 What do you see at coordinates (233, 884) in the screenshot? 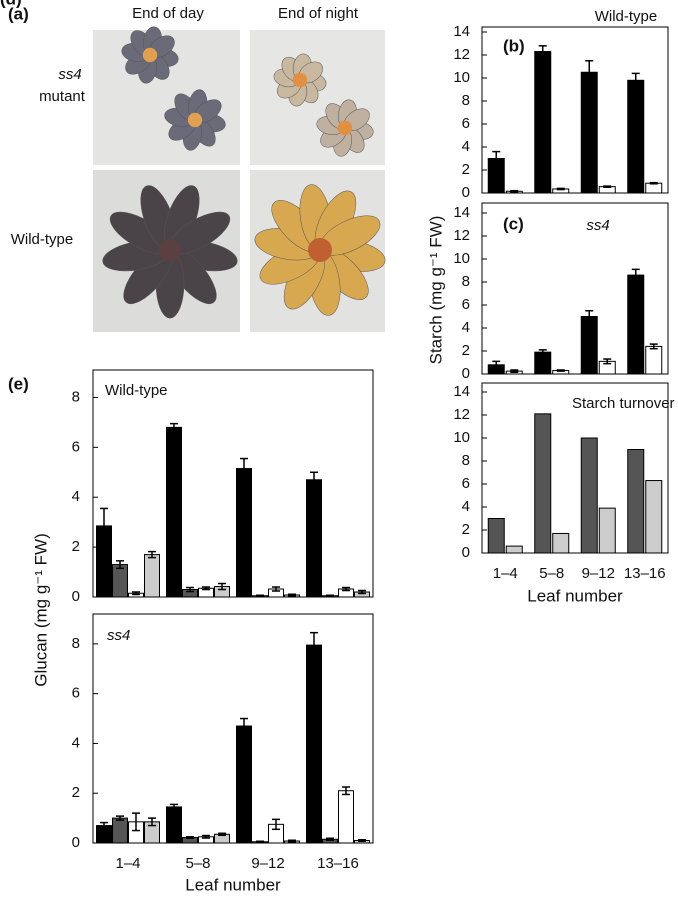
I see `x-axis-label: Leaf number` at bounding box center [233, 884].